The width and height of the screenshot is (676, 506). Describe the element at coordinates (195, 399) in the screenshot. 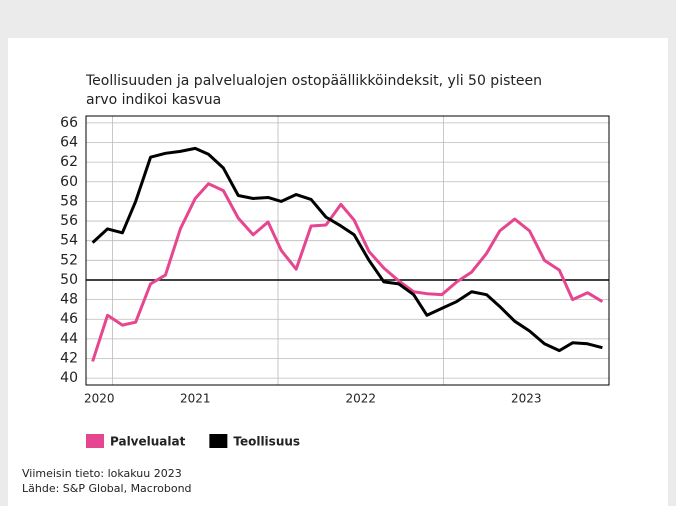

I see `x-tick-label: 2021` at that location.